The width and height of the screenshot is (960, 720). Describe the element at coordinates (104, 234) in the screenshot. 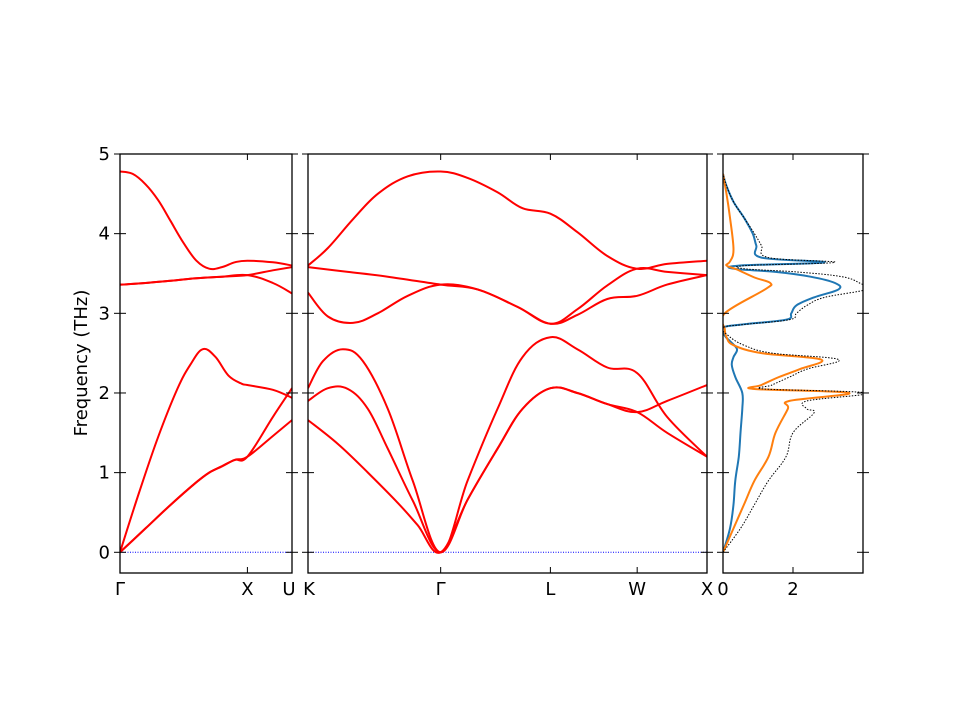

I see `y-tick-label: 4` at that location.